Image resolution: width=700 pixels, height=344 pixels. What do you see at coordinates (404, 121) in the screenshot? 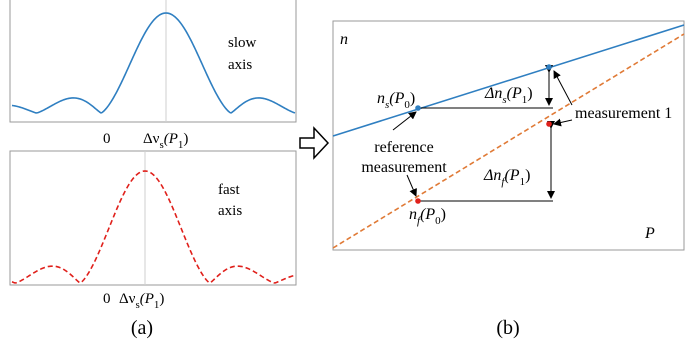
I see `reference-arrow-upper` at bounding box center [404, 121].